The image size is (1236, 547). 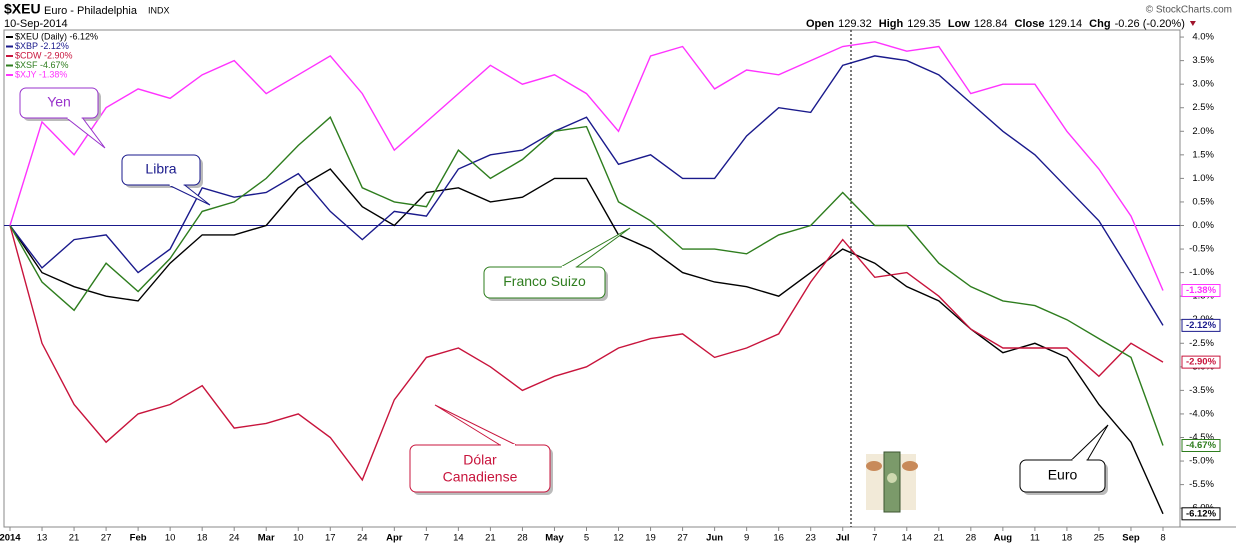 What do you see at coordinates (42, 46) in the screenshot?
I see `legend-entry: $XBP -2.12%` at bounding box center [42, 46].